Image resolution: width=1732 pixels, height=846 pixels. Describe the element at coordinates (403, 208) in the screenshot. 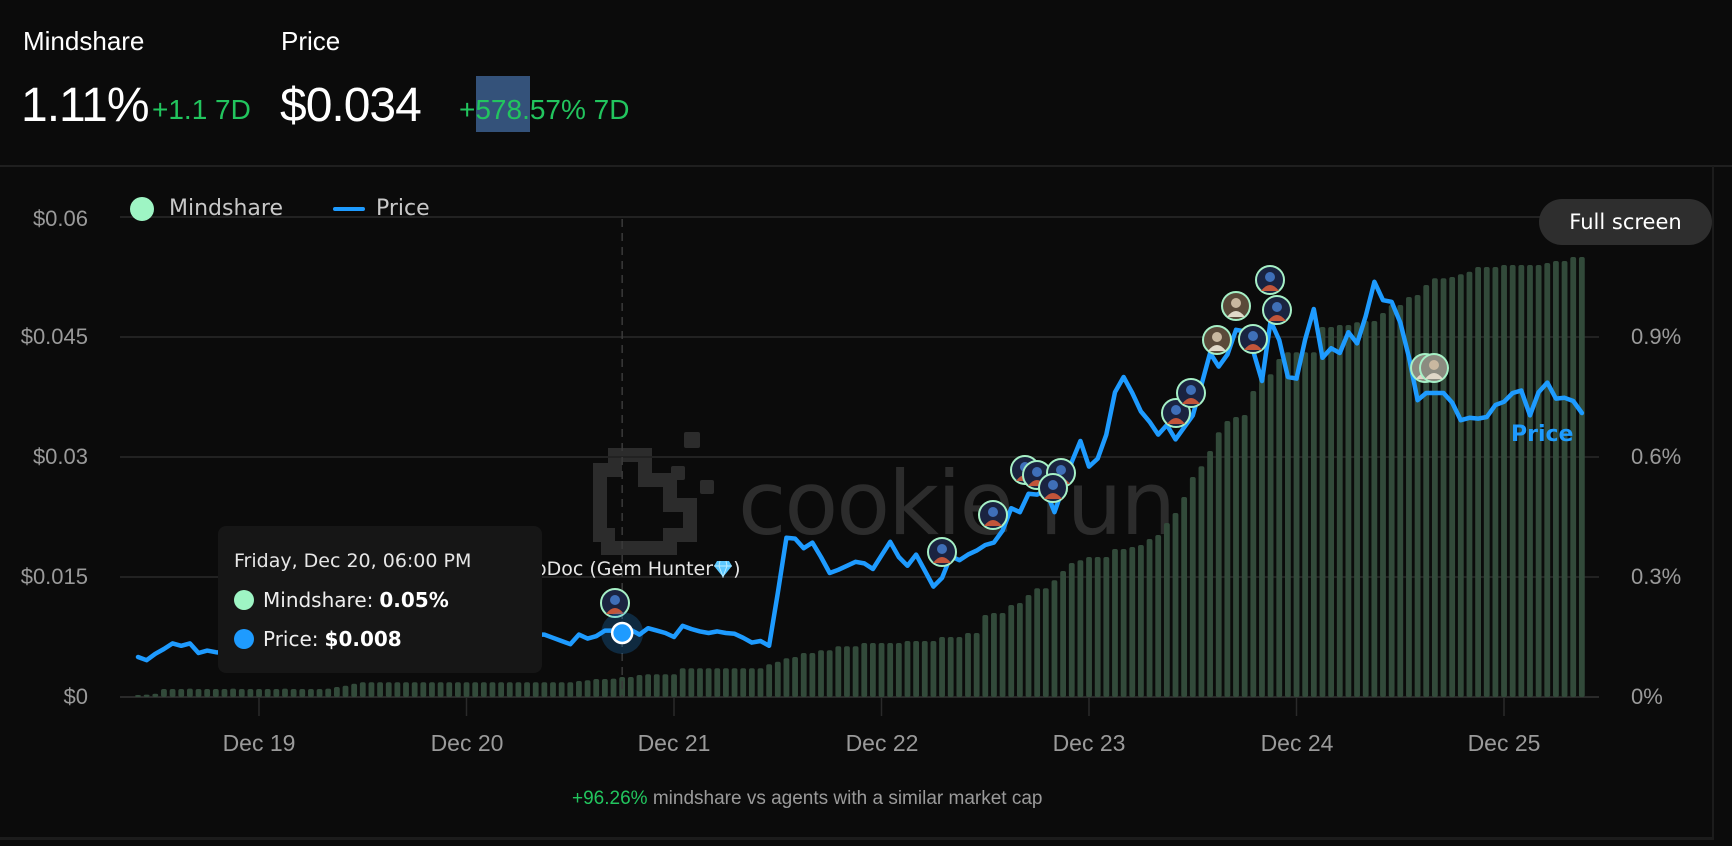

I see `legend-price: Price` at that location.